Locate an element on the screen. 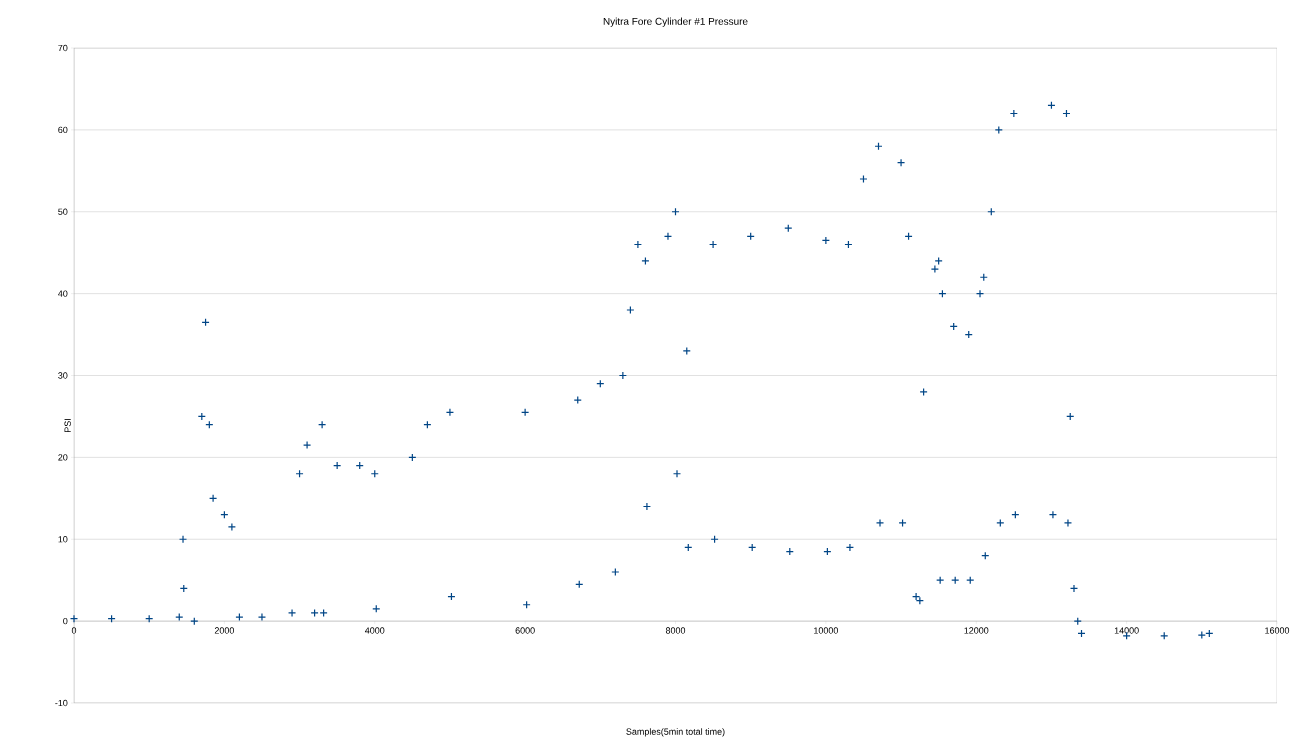  y-tick-label: -10 is located at coordinates (61, 703).